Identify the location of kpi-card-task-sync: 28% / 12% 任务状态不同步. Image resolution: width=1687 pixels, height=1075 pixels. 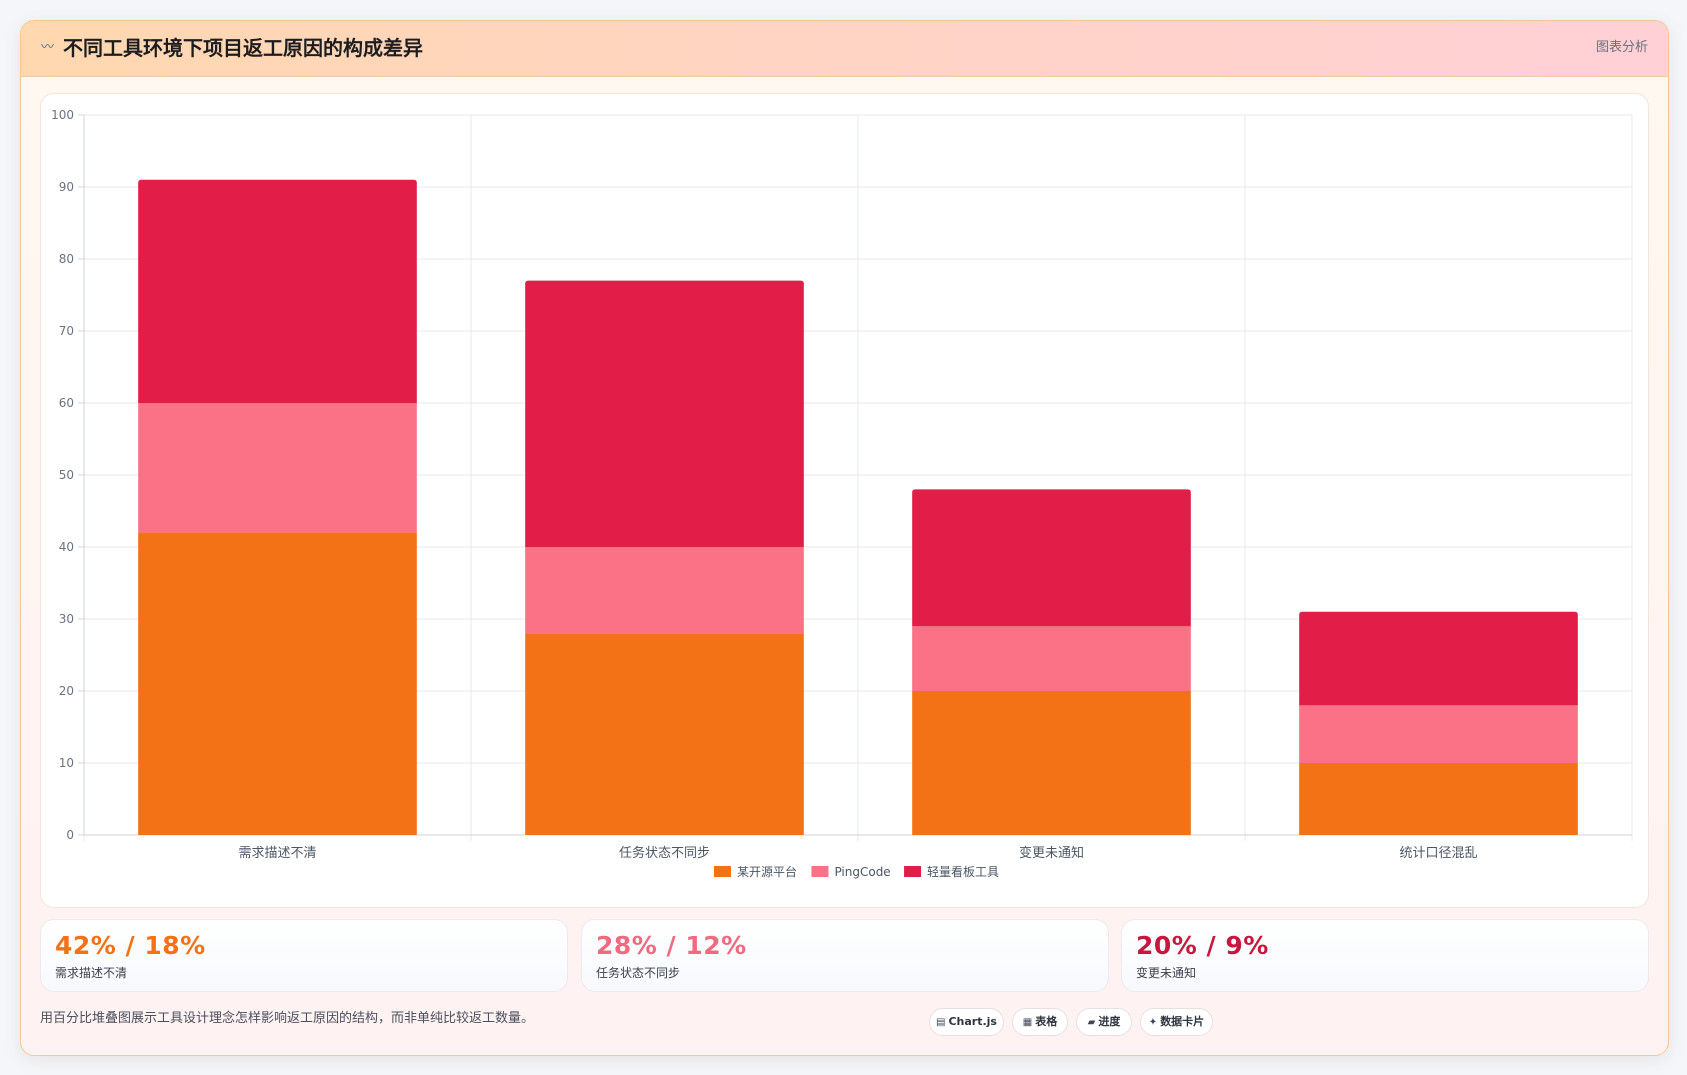
(845, 955).